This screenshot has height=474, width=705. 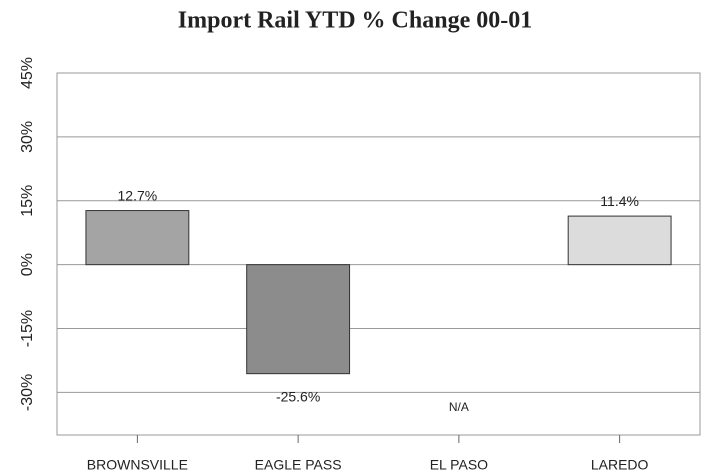 I want to click on y-tick-label: 30%, so click(x=27, y=137).